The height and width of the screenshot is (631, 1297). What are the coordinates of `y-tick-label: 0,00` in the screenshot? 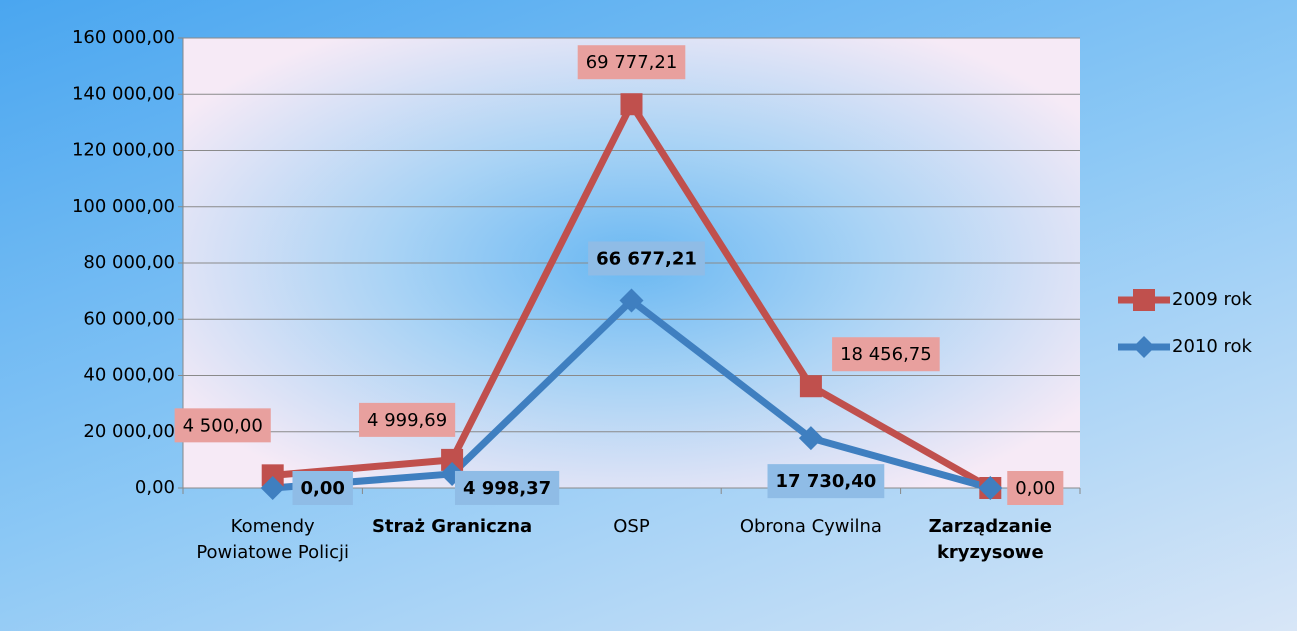 It's located at (155, 487).